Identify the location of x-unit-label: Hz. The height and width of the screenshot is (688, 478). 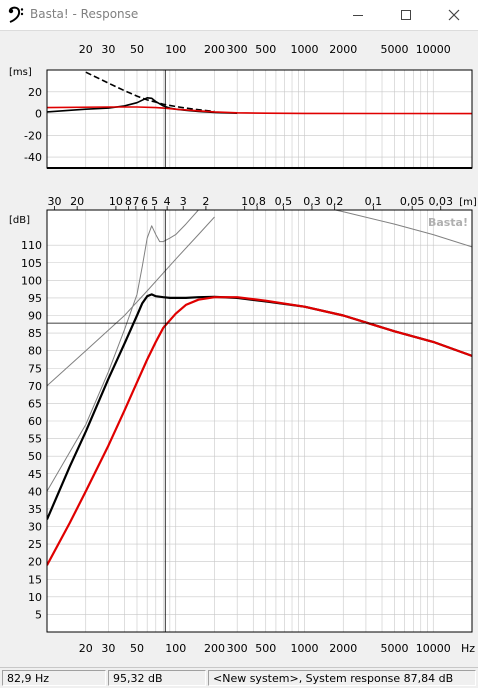
(468, 648).